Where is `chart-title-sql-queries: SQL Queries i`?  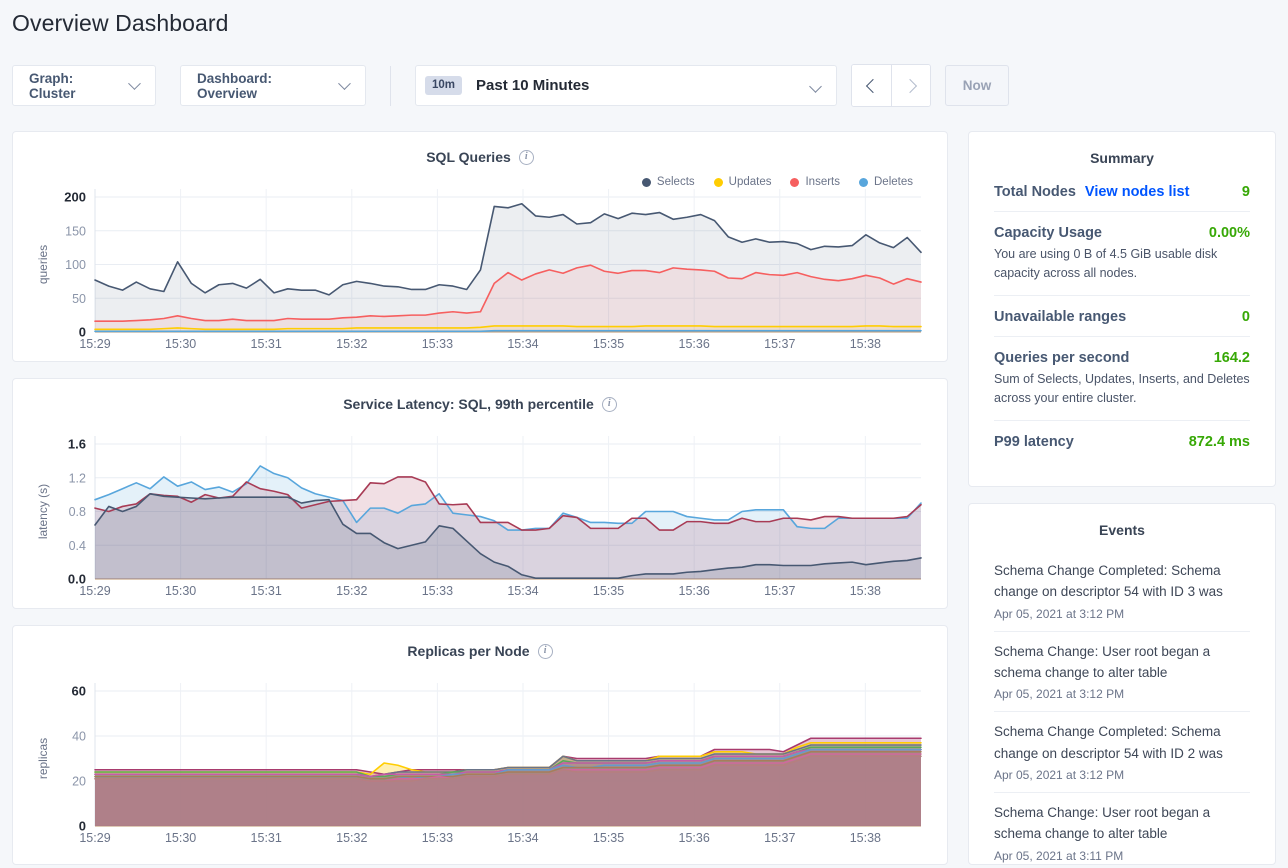 chart-title-sql-queries: SQL Queries i is located at coordinates (480, 148).